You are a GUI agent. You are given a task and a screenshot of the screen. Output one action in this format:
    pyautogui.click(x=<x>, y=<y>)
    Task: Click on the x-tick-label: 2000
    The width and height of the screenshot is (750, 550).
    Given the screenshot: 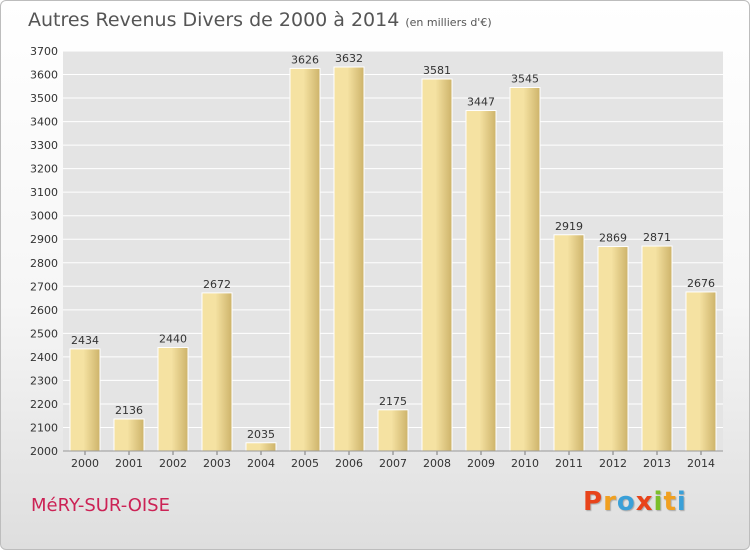 What is the action you would take?
    pyautogui.click(x=85, y=463)
    